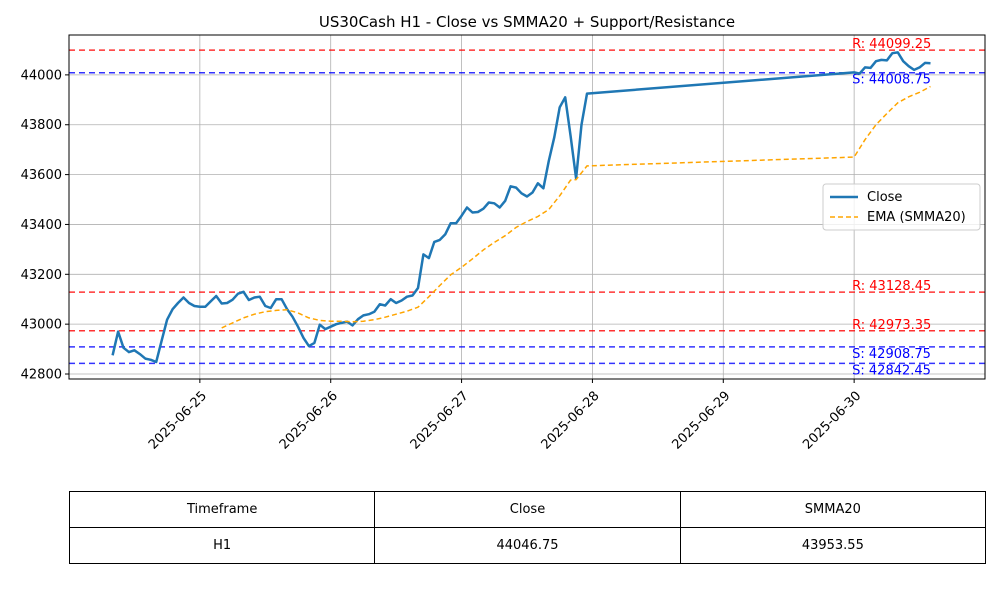  I want to click on x-tick-label: 2025-06-29, so click(701, 421).